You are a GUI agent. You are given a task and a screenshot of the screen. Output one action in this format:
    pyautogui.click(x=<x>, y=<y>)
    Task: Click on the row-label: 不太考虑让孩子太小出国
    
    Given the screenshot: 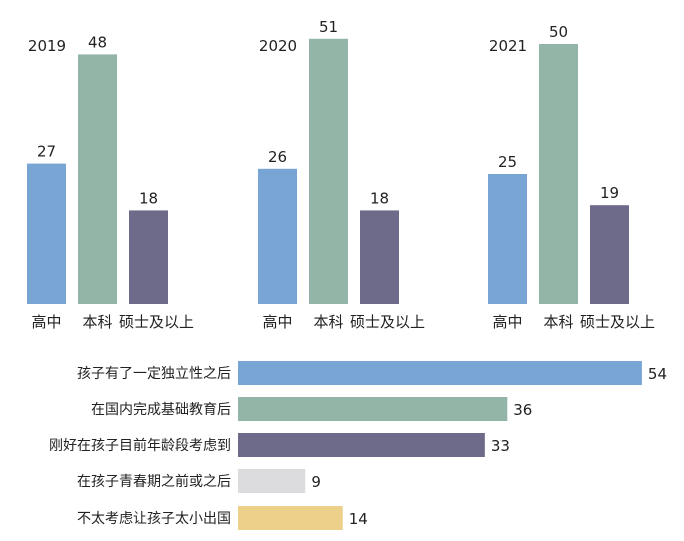 What is the action you would take?
    pyautogui.click(x=154, y=519)
    